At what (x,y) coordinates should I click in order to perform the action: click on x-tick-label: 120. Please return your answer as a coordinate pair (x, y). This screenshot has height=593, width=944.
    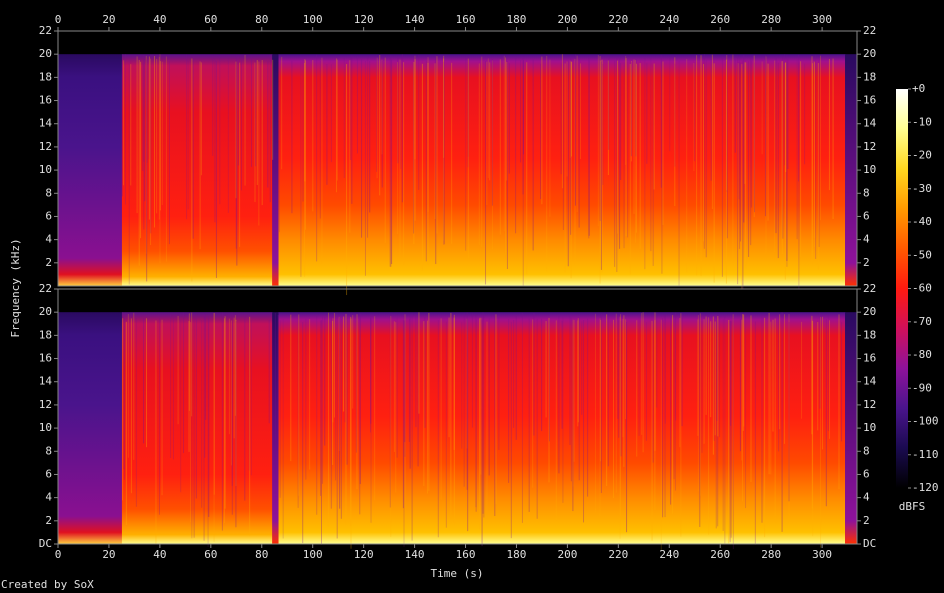
    Looking at the image, I should click on (364, 554).